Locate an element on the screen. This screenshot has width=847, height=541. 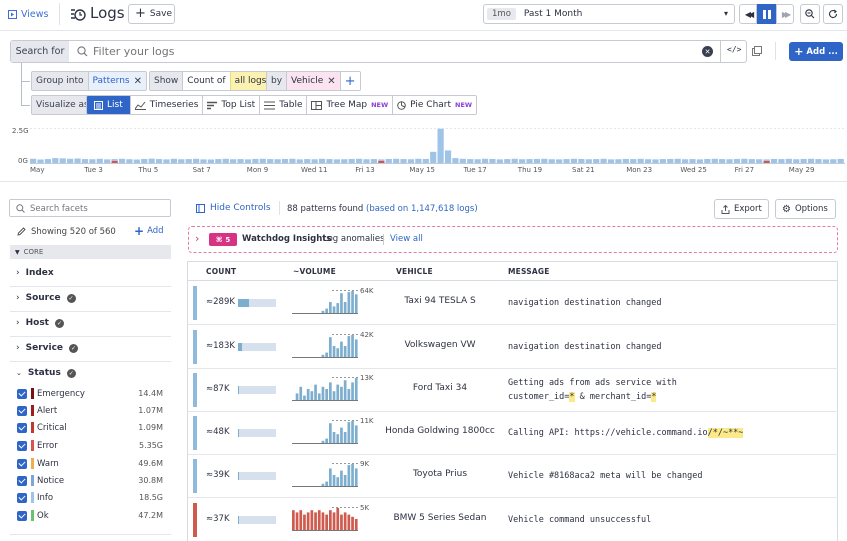
count-value: all logs is located at coordinates (250, 81).